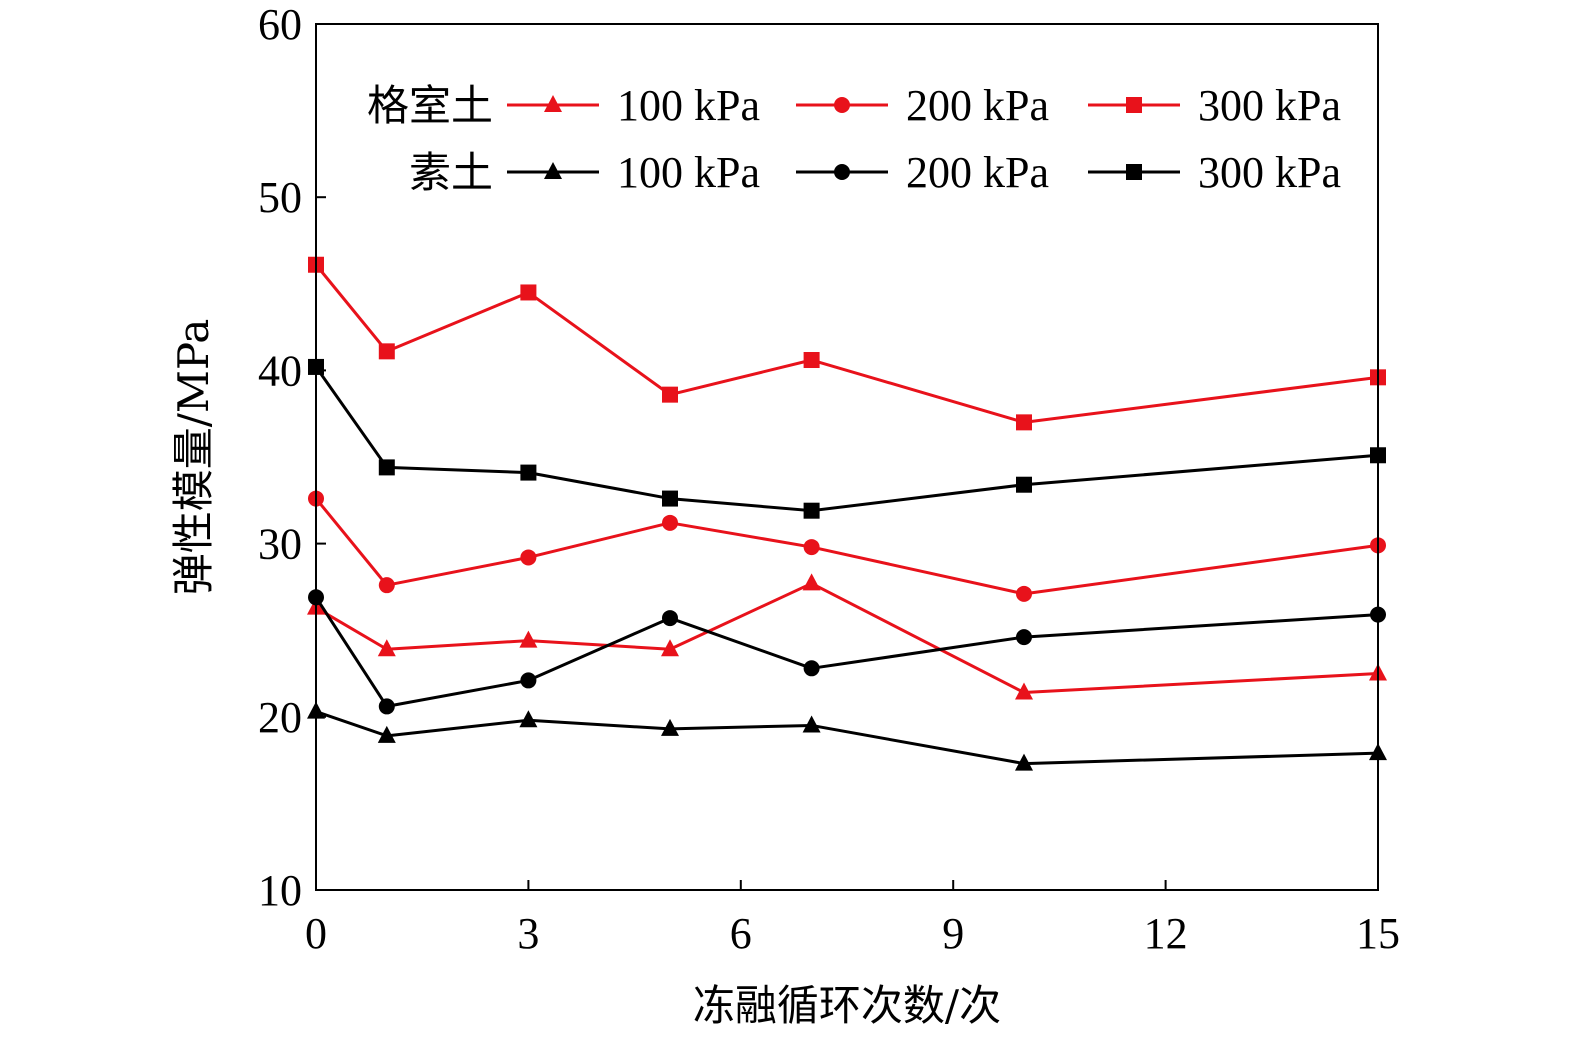 The width and height of the screenshot is (1575, 1041). I want to click on x-tick-label: 0, so click(316, 933).